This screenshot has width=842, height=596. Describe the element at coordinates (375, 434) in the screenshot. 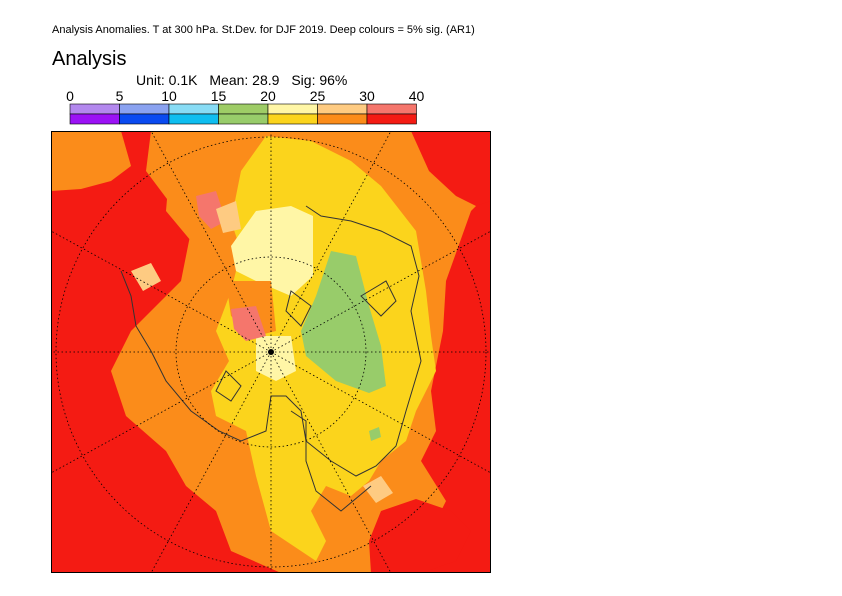

I see `anomaly-region-green-small` at that location.